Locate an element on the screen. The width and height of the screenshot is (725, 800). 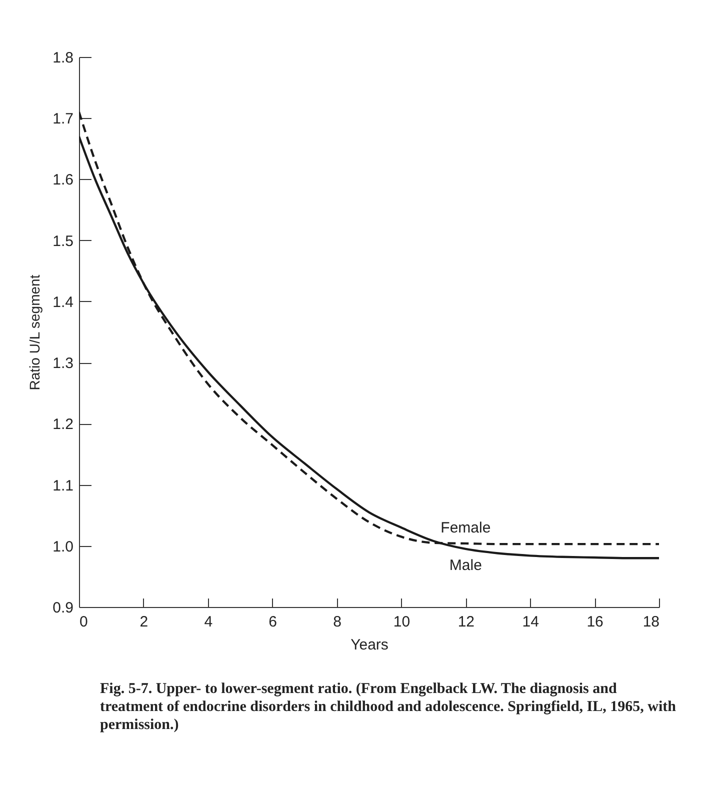
y-tick-label: 1.8 is located at coordinates (63, 58).